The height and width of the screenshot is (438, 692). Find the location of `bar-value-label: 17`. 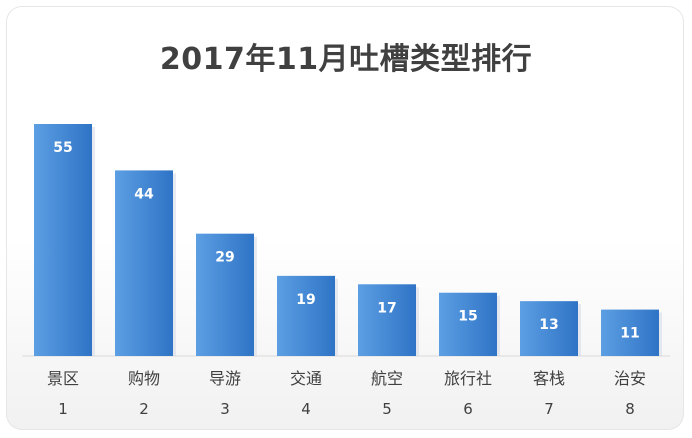

bar-value-label: 17 is located at coordinates (386, 308).